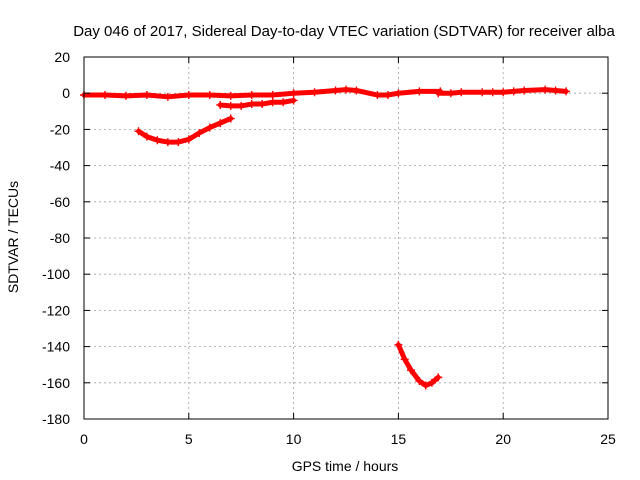  Describe the element at coordinates (294, 439) in the screenshot. I see `x-tick-label: 10` at that location.